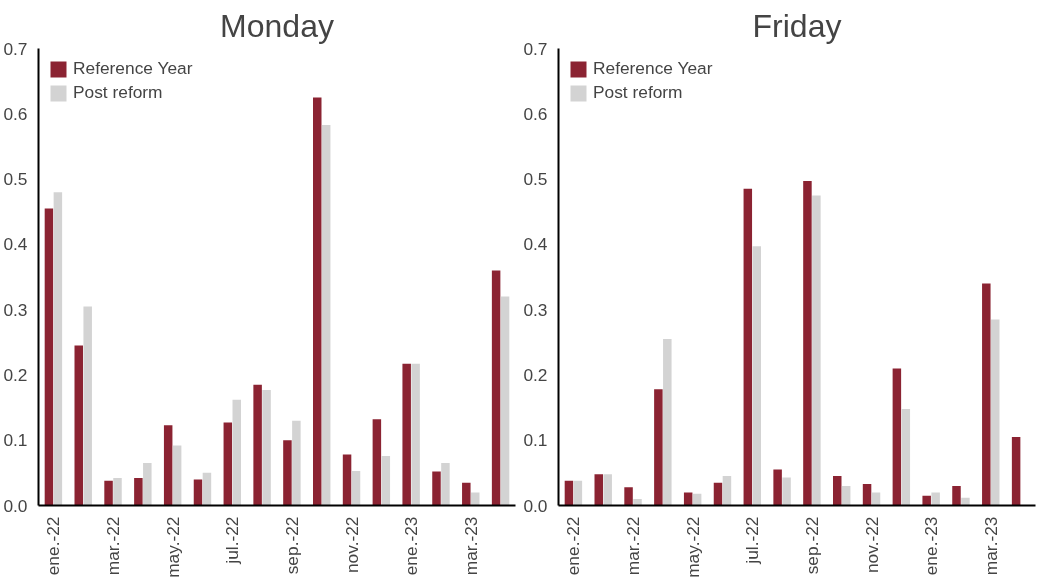  What do you see at coordinates (797, 25) in the screenshot?
I see `chart-title: Friday` at bounding box center [797, 25].